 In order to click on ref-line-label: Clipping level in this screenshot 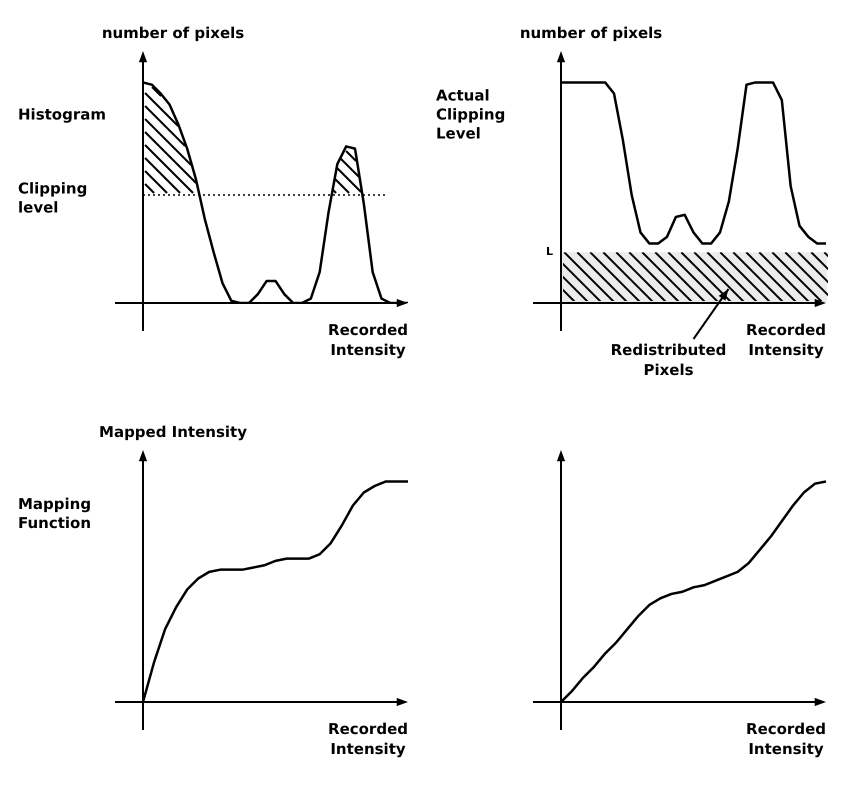, I will do `click(53, 197)`.